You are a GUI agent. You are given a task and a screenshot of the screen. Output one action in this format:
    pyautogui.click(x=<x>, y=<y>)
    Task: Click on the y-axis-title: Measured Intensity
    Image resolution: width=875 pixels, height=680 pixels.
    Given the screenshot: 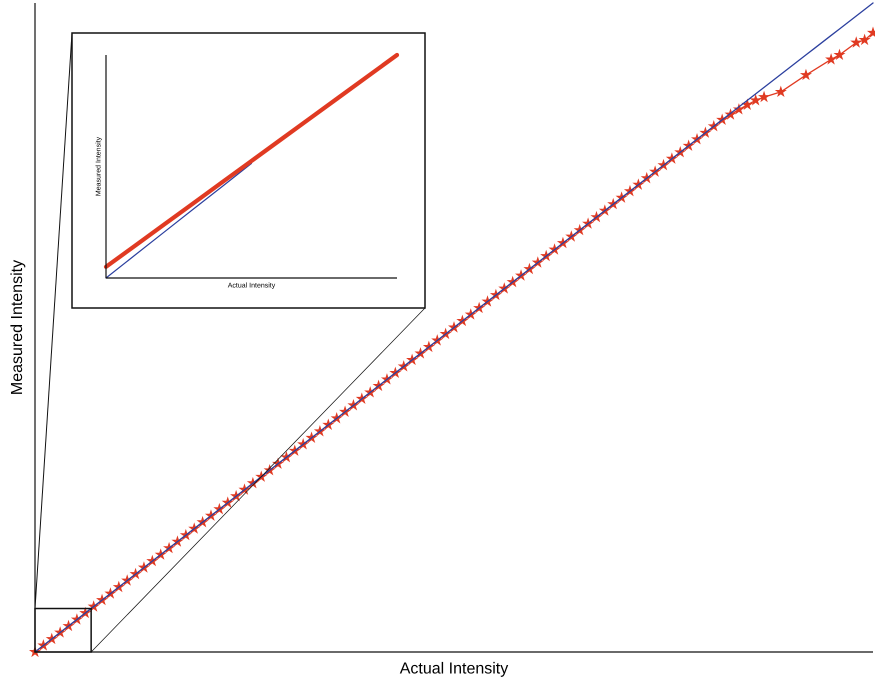 What is the action you would take?
    pyautogui.click(x=17, y=328)
    